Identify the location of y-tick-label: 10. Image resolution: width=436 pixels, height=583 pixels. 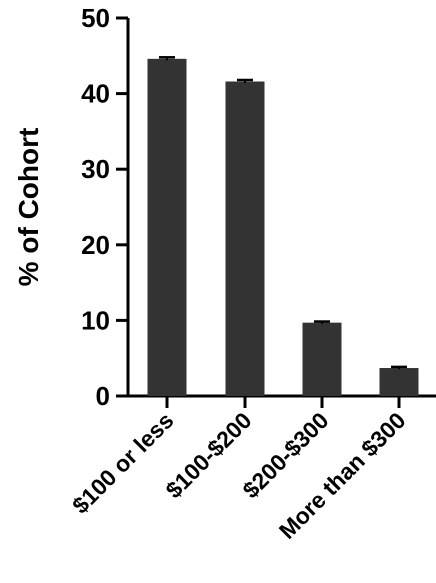
(95, 320).